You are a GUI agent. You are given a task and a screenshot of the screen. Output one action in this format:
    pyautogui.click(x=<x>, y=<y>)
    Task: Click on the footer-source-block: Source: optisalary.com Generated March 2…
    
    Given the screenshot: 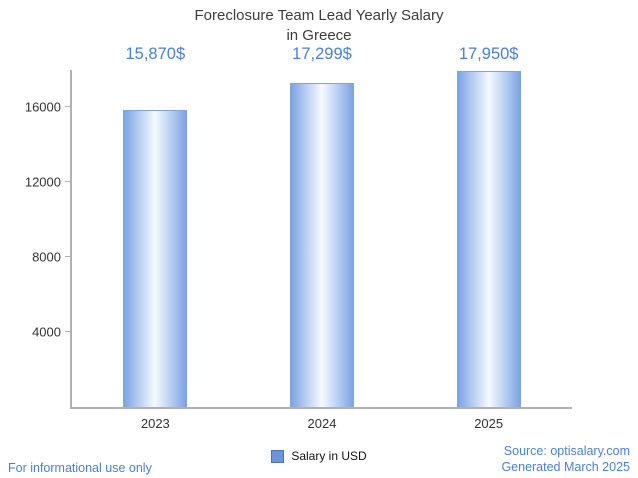 What is the action you would take?
    pyautogui.click(x=565, y=459)
    